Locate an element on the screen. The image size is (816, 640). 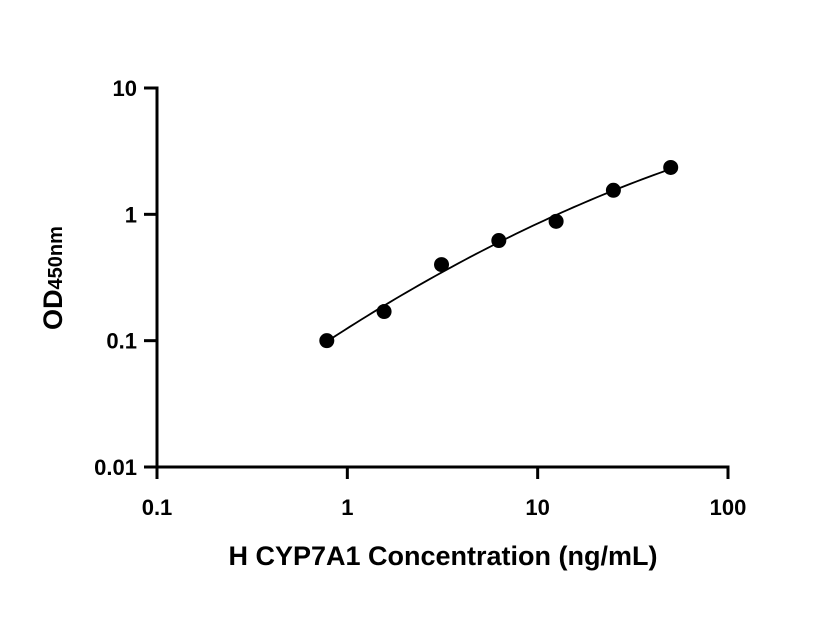
y-tick-label: 10 is located at coordinates (125, 88).